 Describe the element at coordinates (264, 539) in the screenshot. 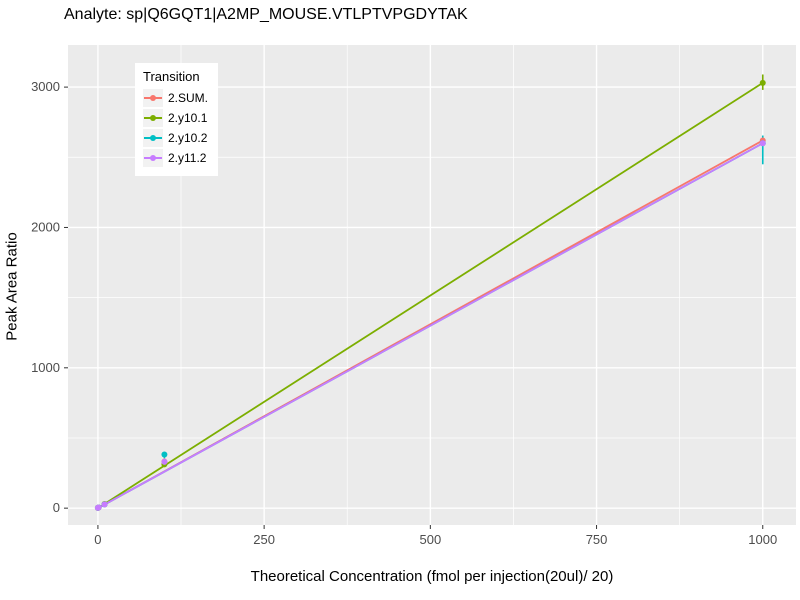

I see `x-tick-label: 250` at that location.